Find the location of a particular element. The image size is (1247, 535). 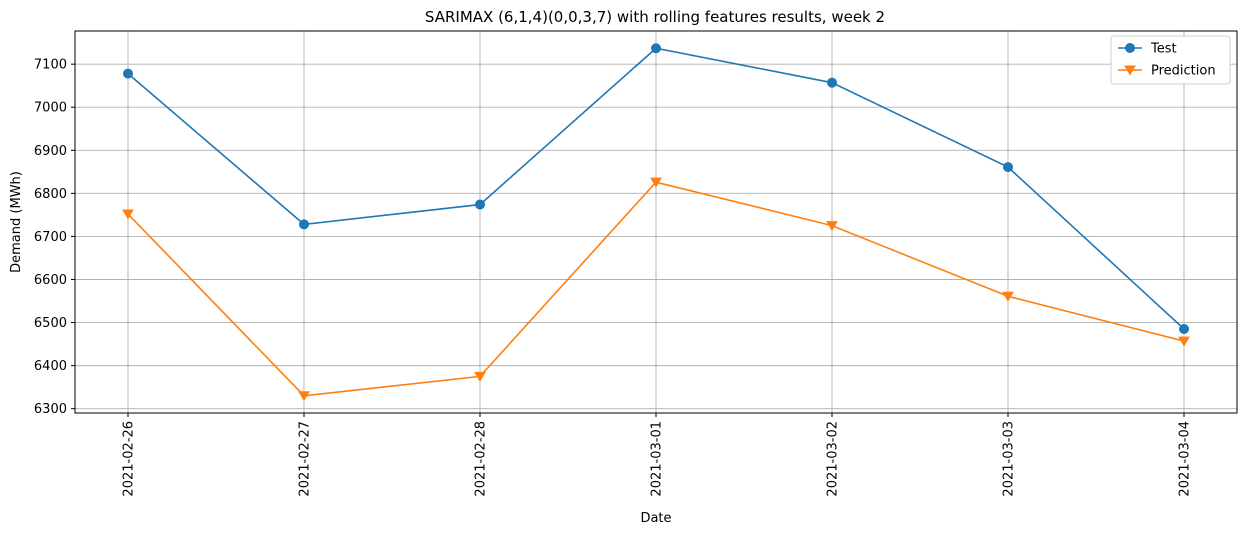

y-tick-label: 6700 is located at coordinates (50, 237).